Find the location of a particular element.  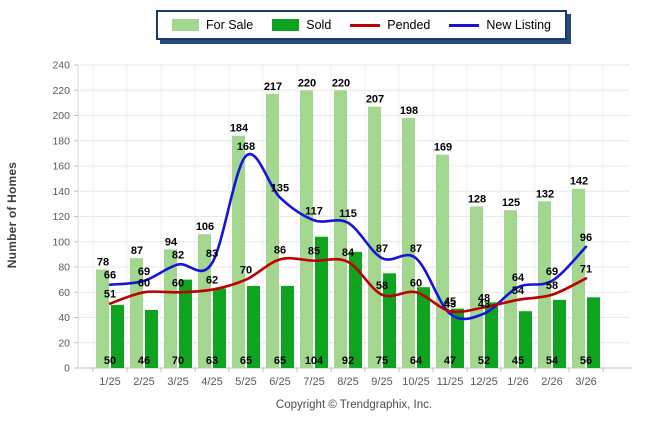

new-listing-value-label: 66 is located at coordinates (110, 276).